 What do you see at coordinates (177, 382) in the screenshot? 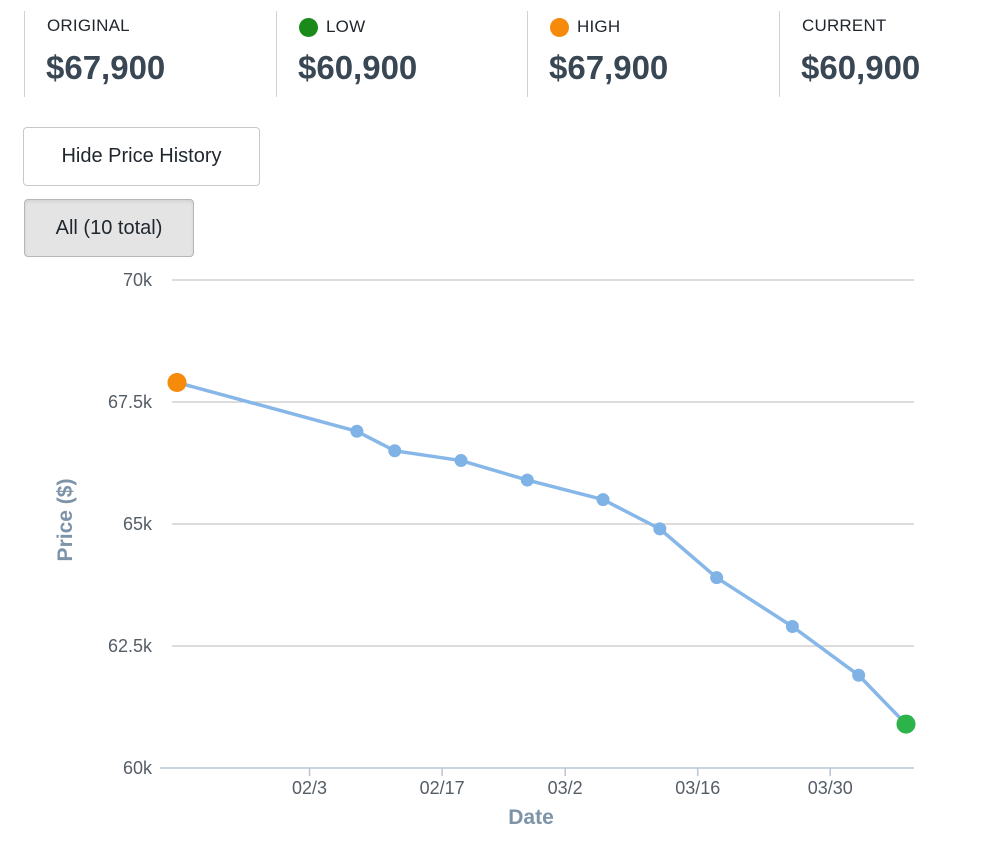
I see `high-price-marker` at bounding box center [177, 382].